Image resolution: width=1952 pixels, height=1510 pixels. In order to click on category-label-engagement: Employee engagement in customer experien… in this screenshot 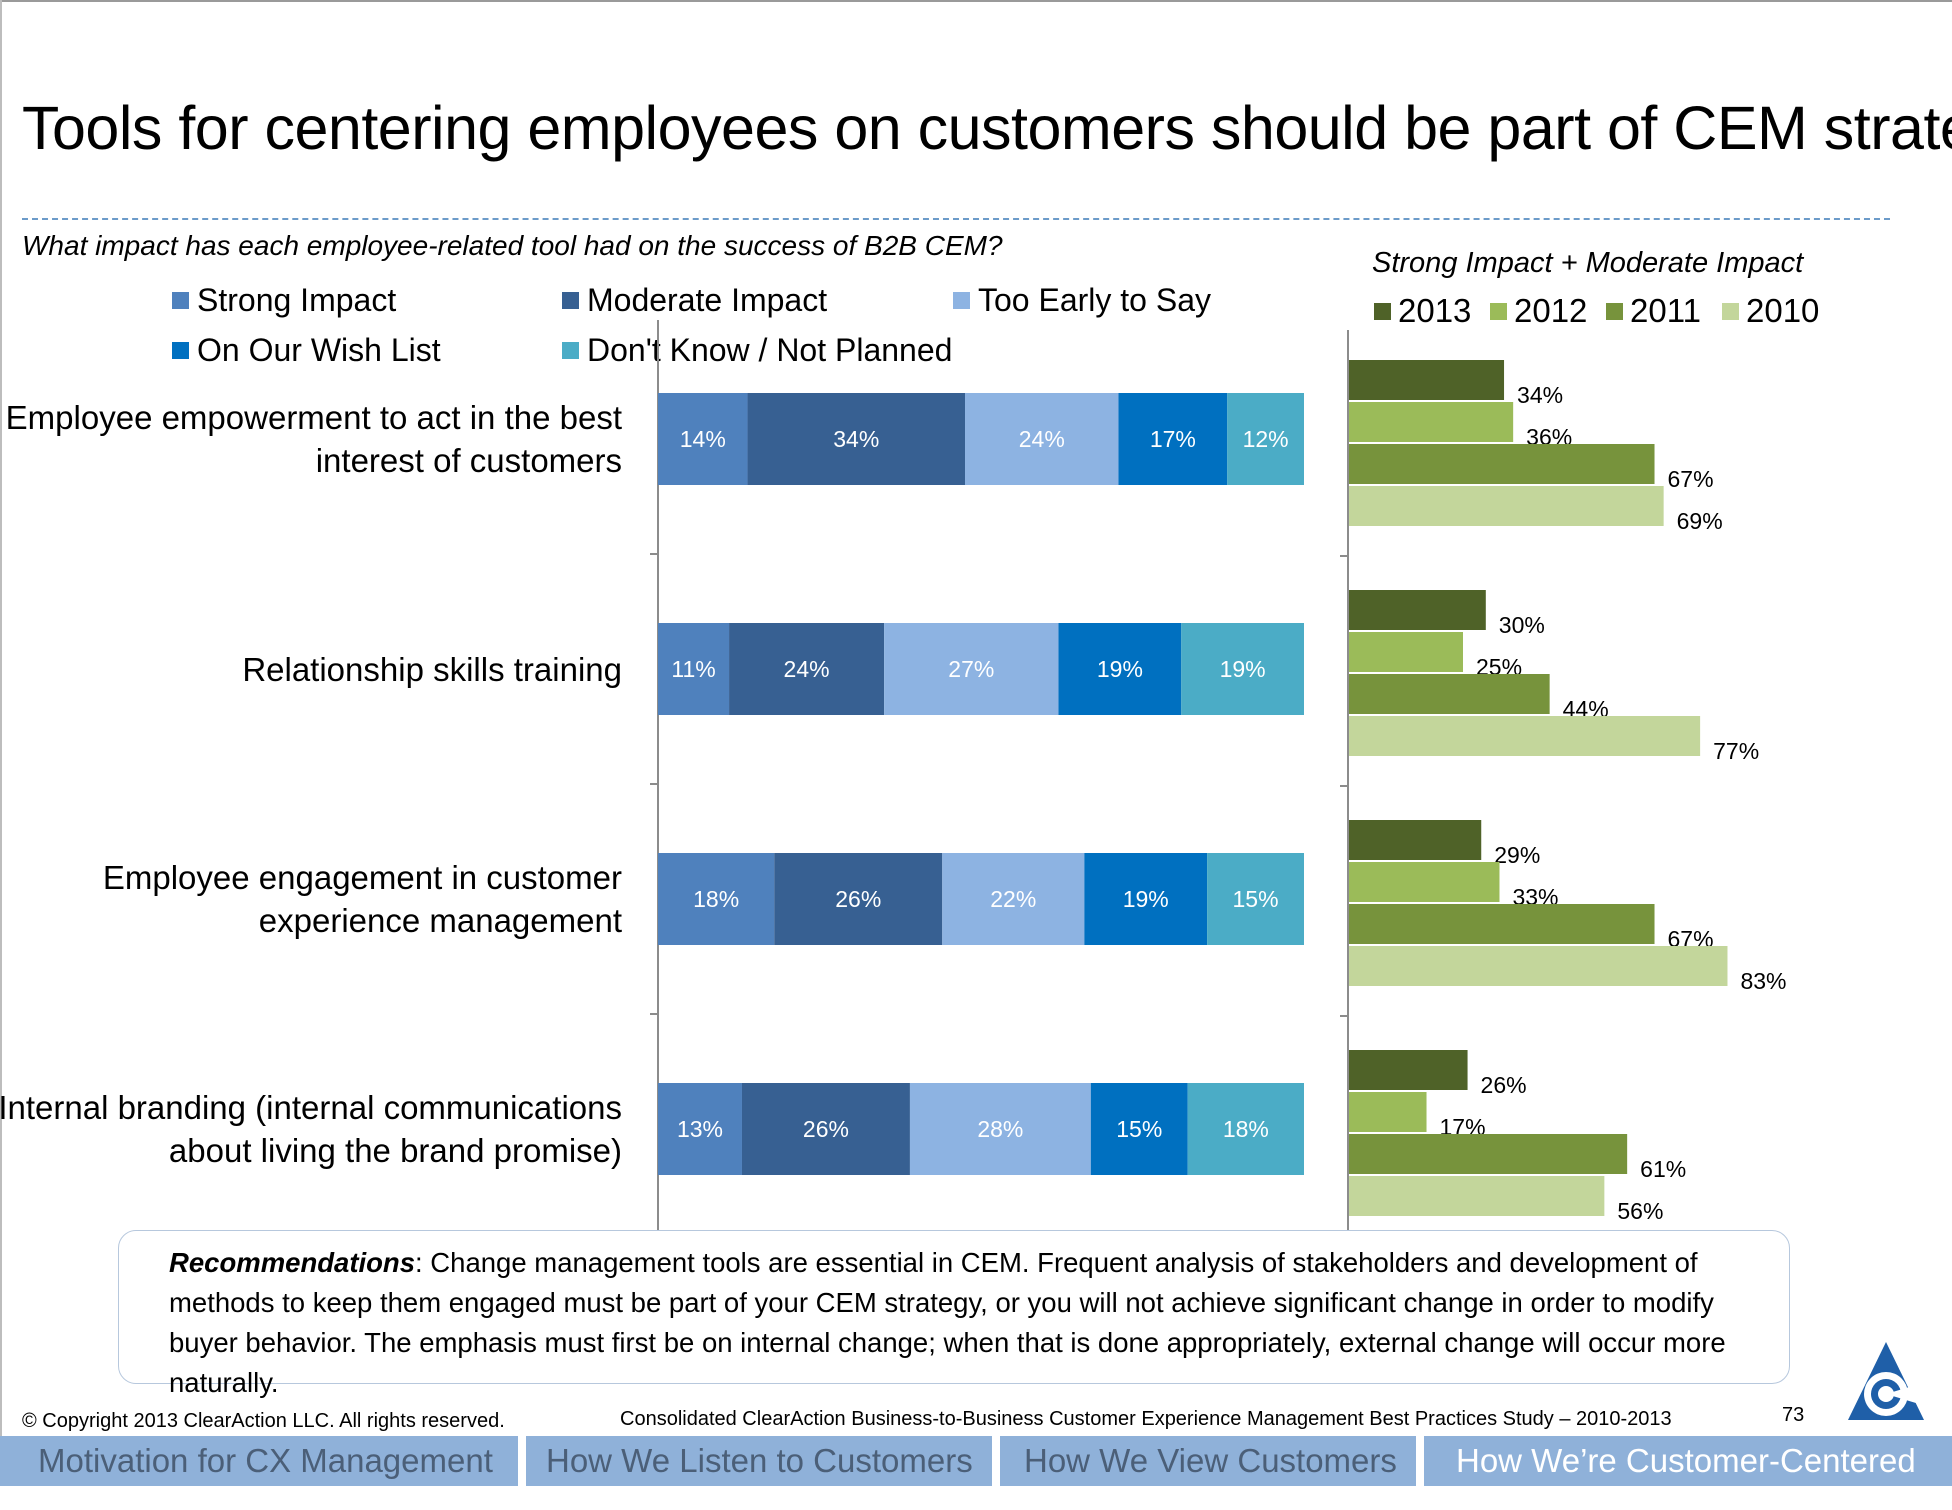, I will do `click(362, 899)`.